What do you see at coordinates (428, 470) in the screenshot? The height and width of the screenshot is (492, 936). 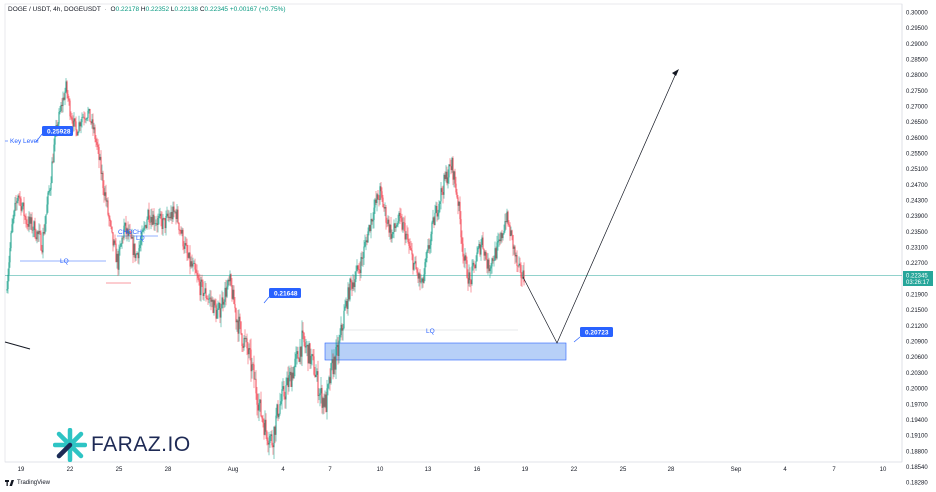 I see `time-tick-label: 13` at bounding box center [428, 470].